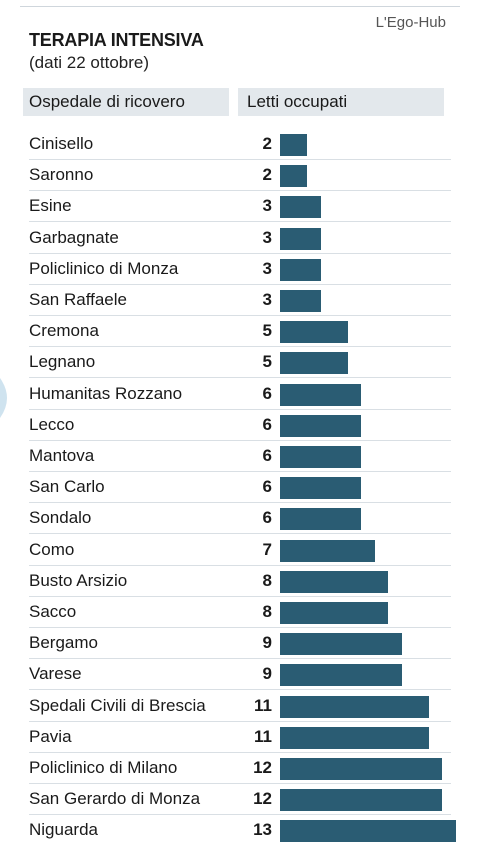 This screenshot has height=855, width=480. Describe the element at coordinates (74, 237) in the screenshot. I see `category-label: Garbagnate` at that location.